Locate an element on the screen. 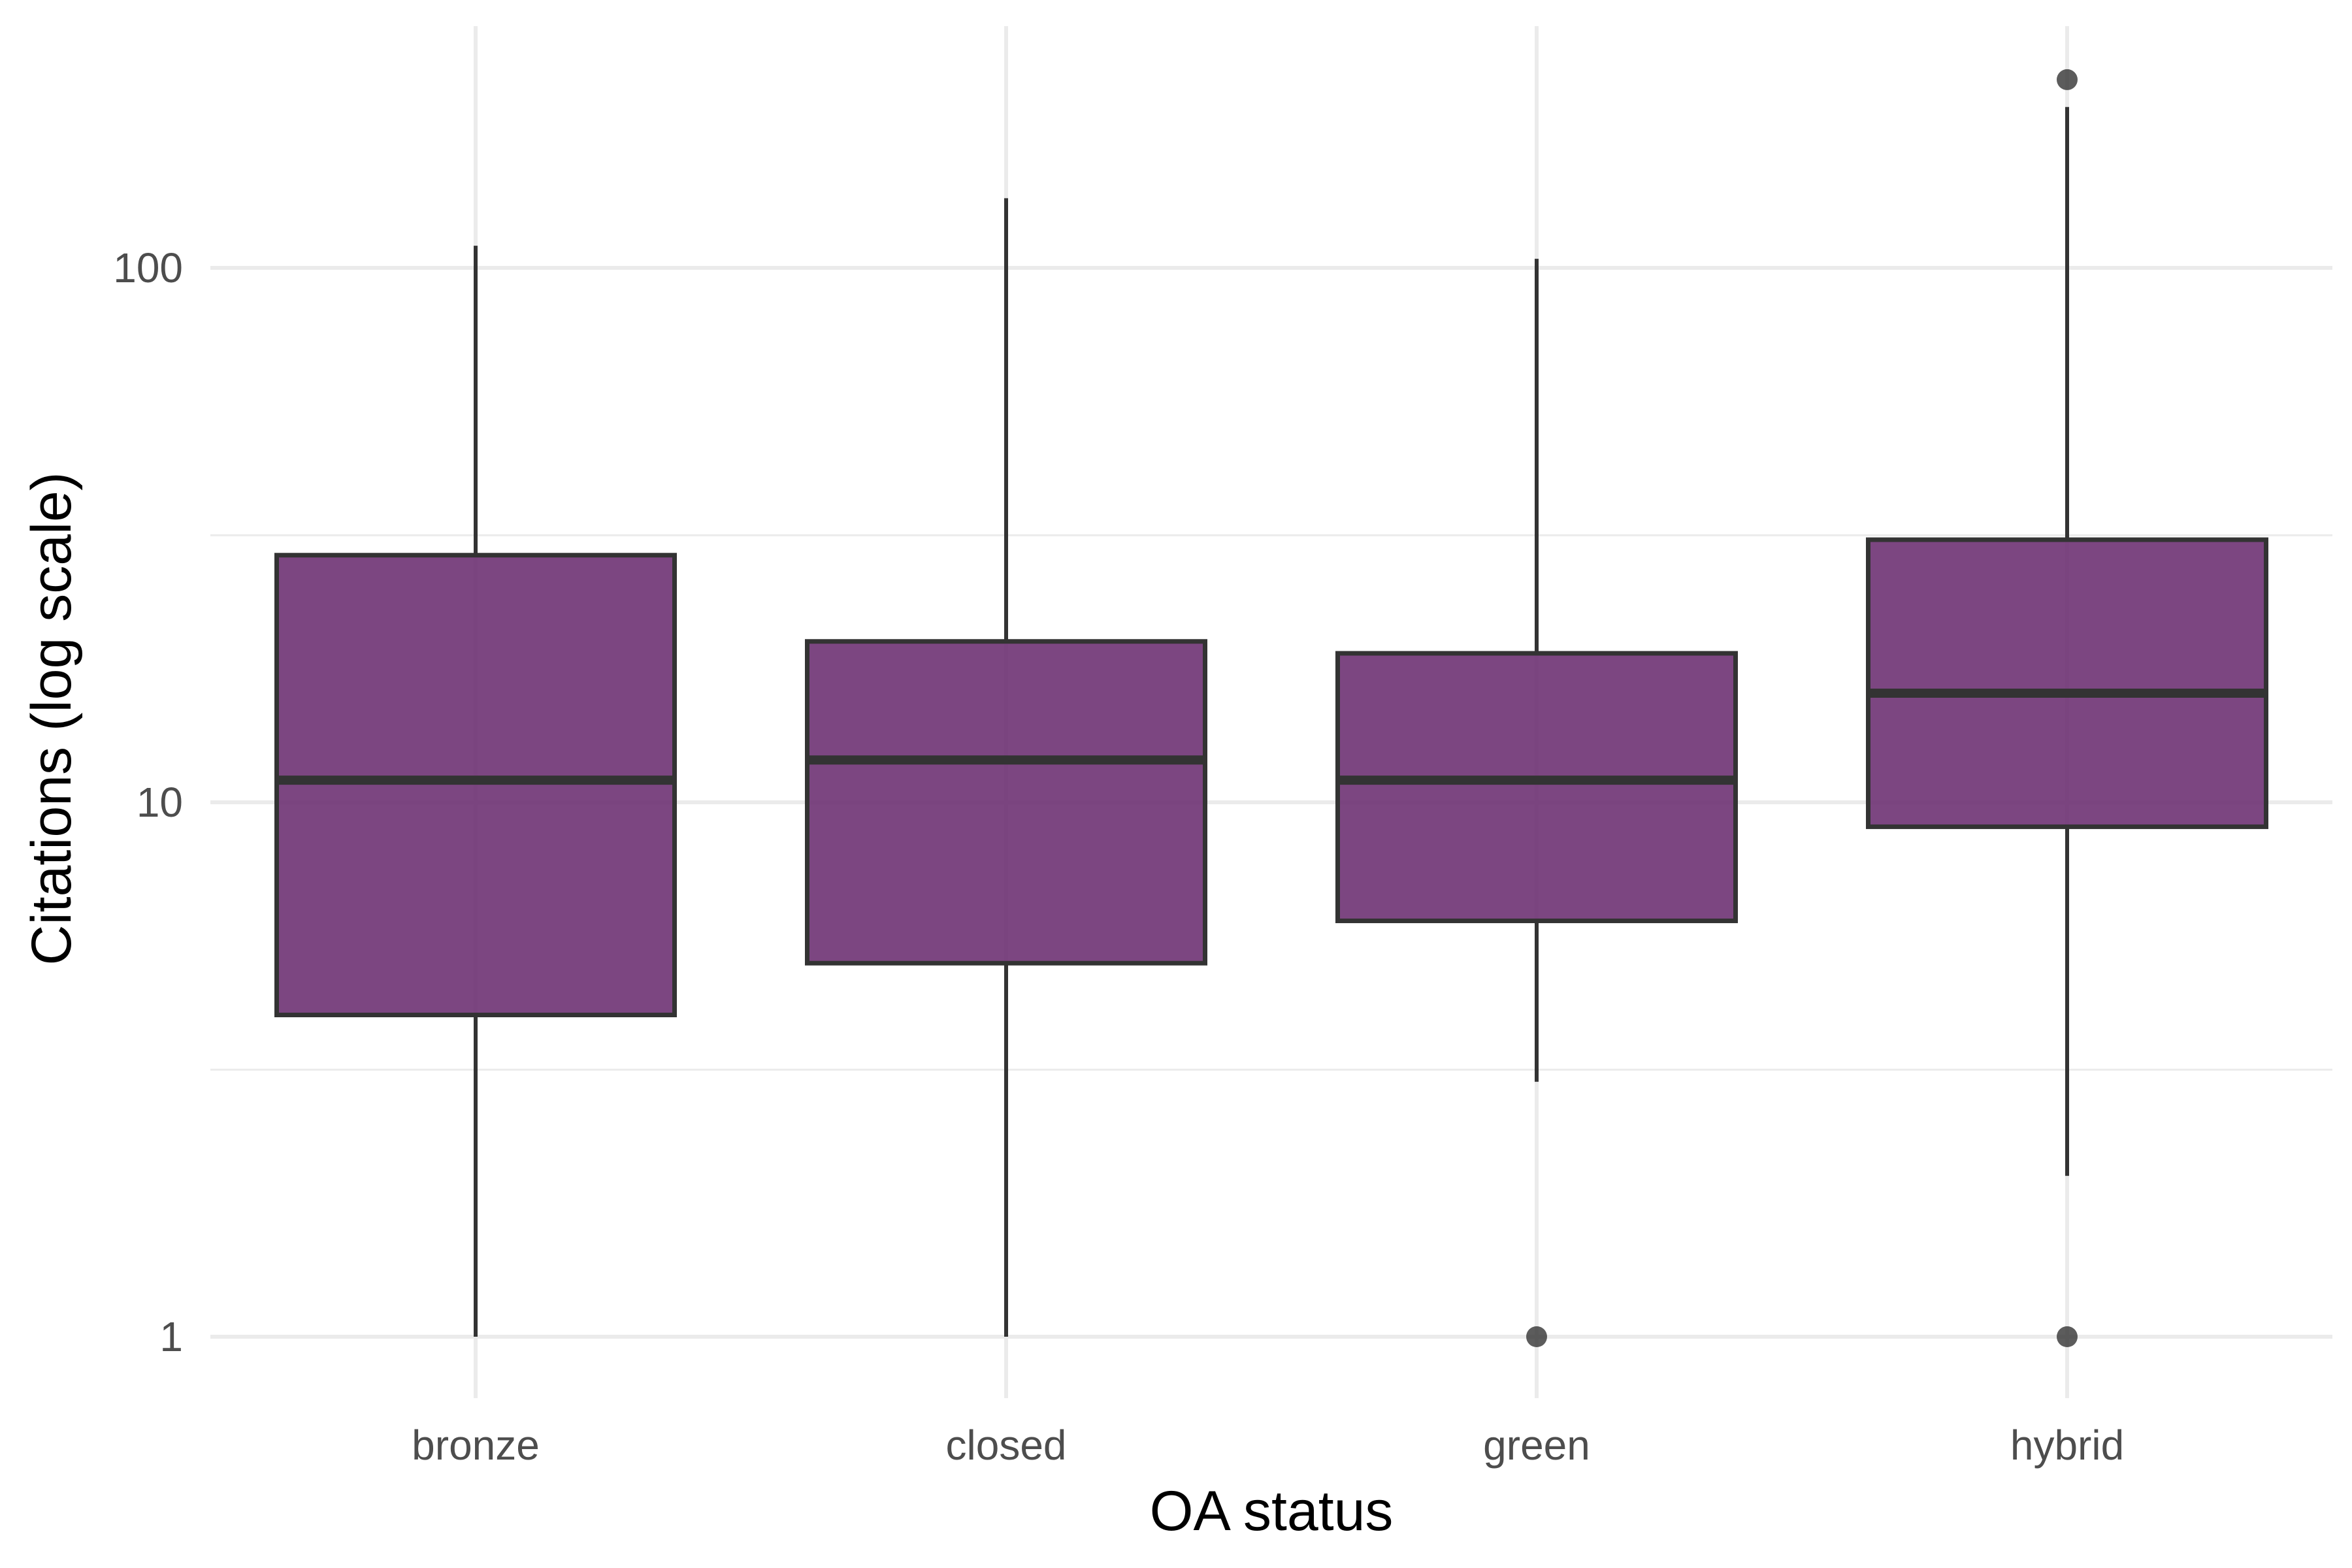 The height and width of the screenshot is (1568, 2352). x-axis: bronze closed green hybrid is located at coordinates (1268, 1445).